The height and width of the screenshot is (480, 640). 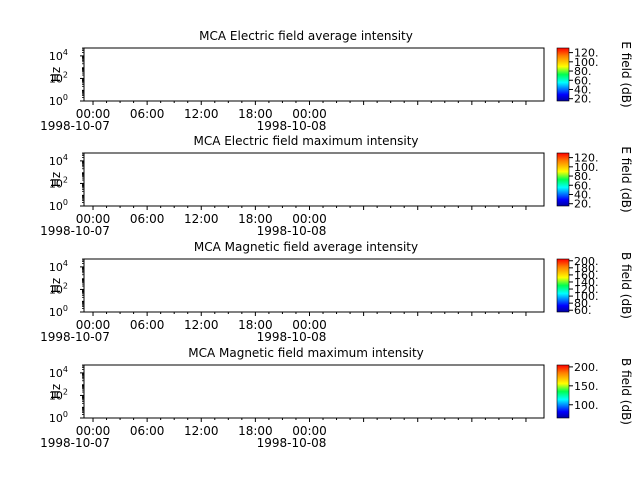 What do you see at coordinates (305, 141) in the screenshot?
I see `panel-title: MCA Electric field maximum intensity` at bounding box center [305, 141].